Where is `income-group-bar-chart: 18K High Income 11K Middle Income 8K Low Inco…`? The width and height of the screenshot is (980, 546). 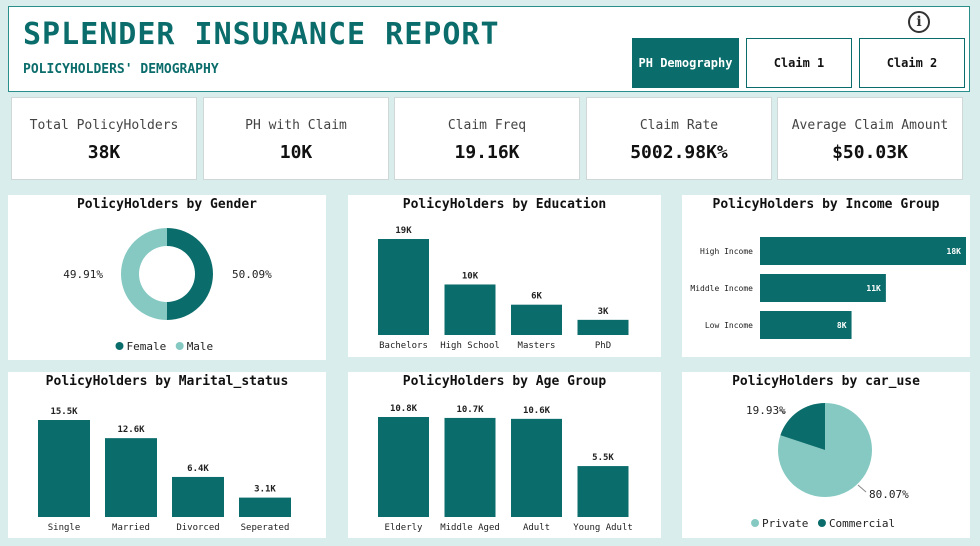
income-group-bar-chart: 18K High Income 11K Middle Income 8K Low Inco… is located at coordinates (828, 288).